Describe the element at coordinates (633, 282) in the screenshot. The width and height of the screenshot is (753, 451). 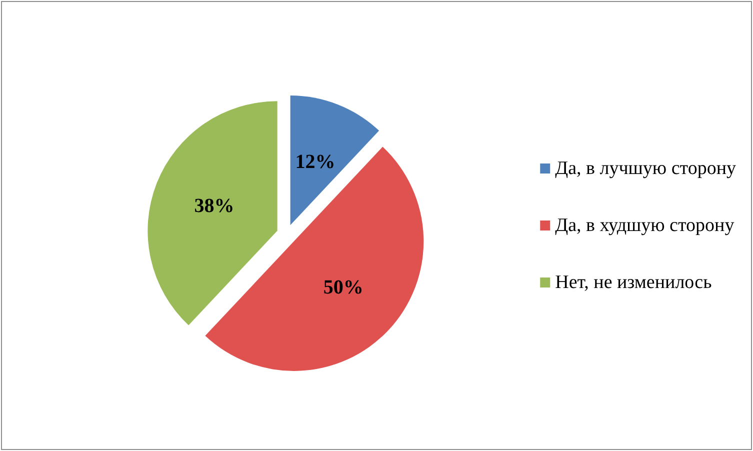
I see `legend-label: Нет, не изменилось` at that location.